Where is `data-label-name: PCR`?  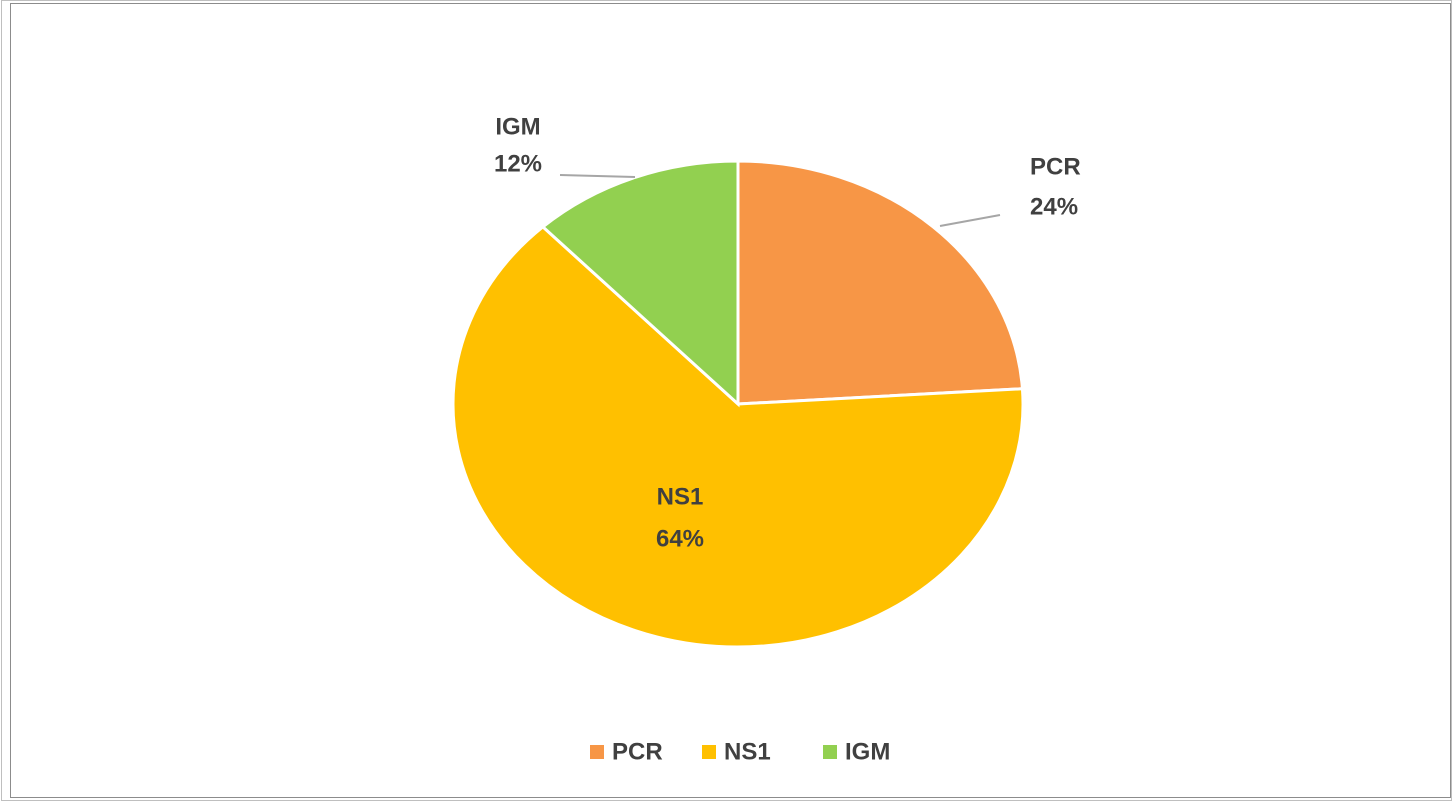 data-label-name: PCR is located at coordinates (1055, 166).